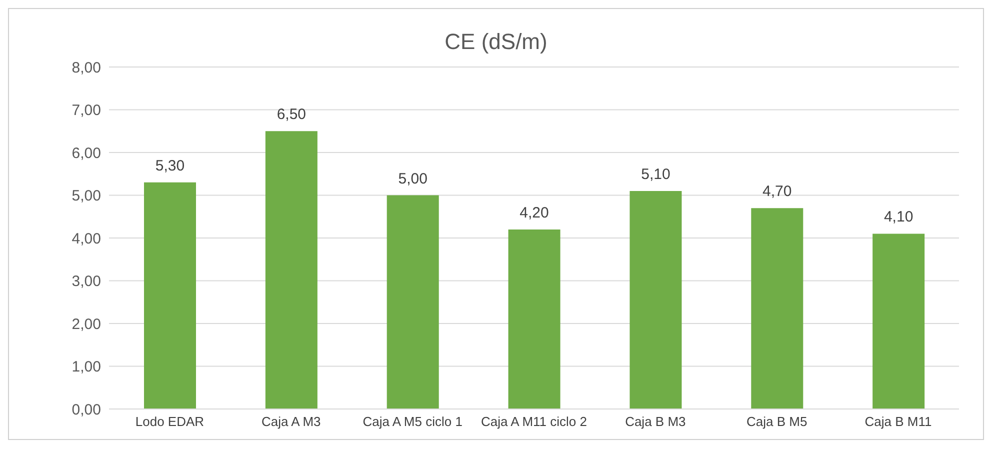  Describe the element at coordinates (86, 367) in the screenshot. I see `y-tick-label: 1,00` at that location.